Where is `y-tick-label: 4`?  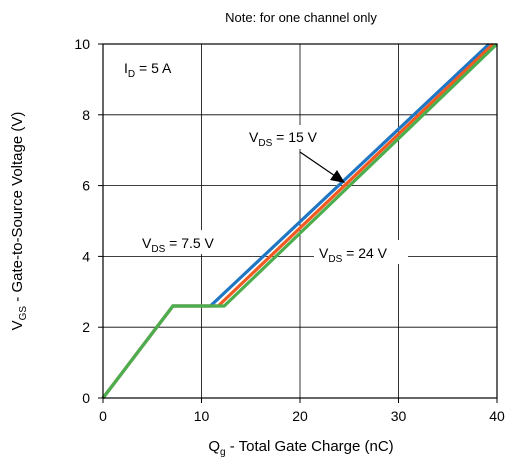 y-tick-label: 4 is located at coordinates (86, 256).